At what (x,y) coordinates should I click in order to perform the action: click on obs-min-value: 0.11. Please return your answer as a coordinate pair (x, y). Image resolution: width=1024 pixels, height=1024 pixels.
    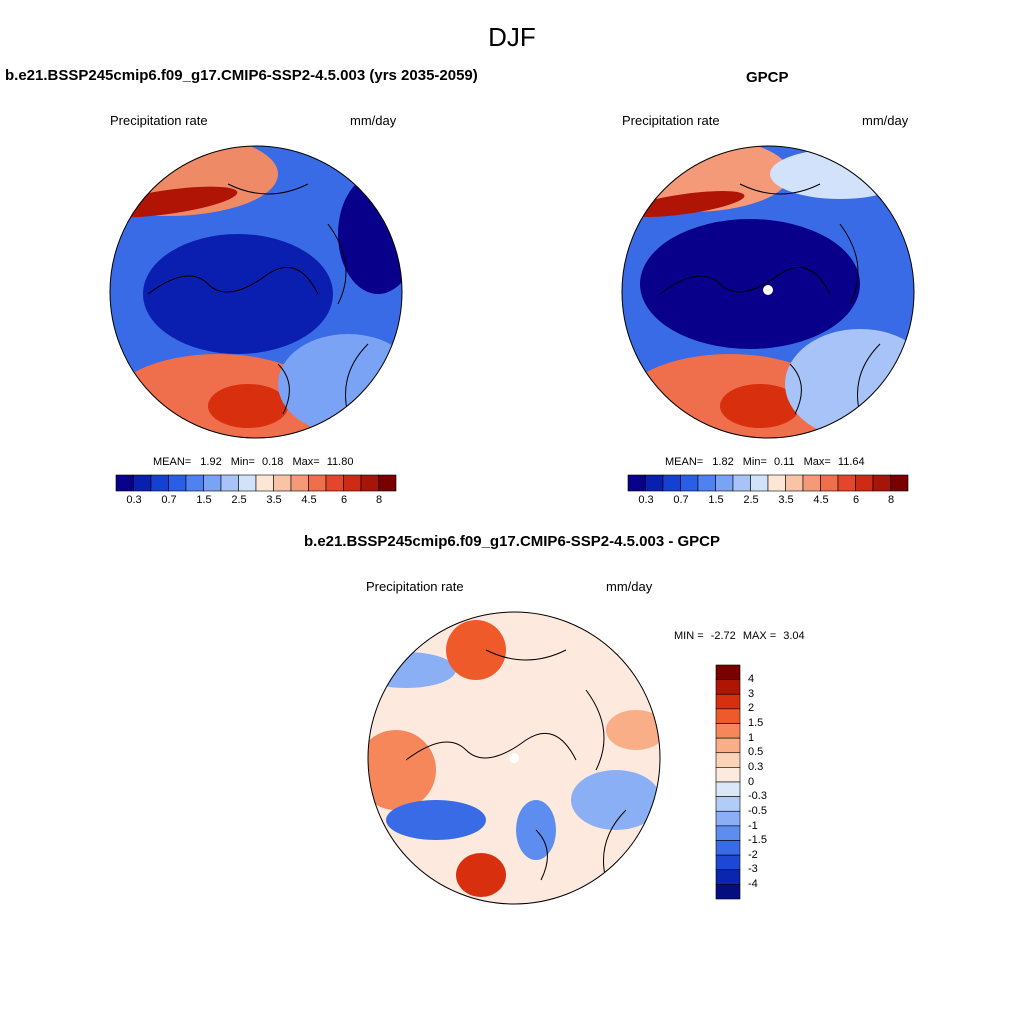
    Looking at the image, I should click on (784, 462).